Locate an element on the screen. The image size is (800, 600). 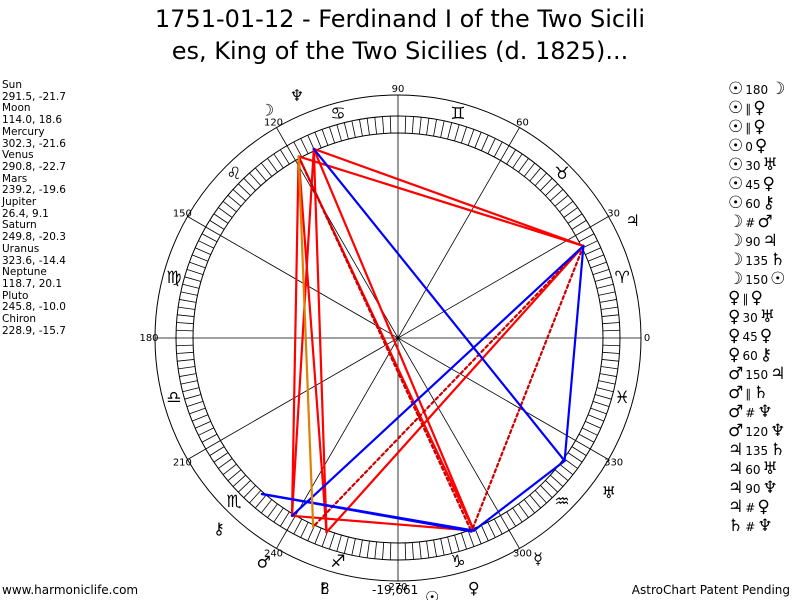
planet-coords-chiron: 228.9, -15.7 is located at coordinates (34, 330).